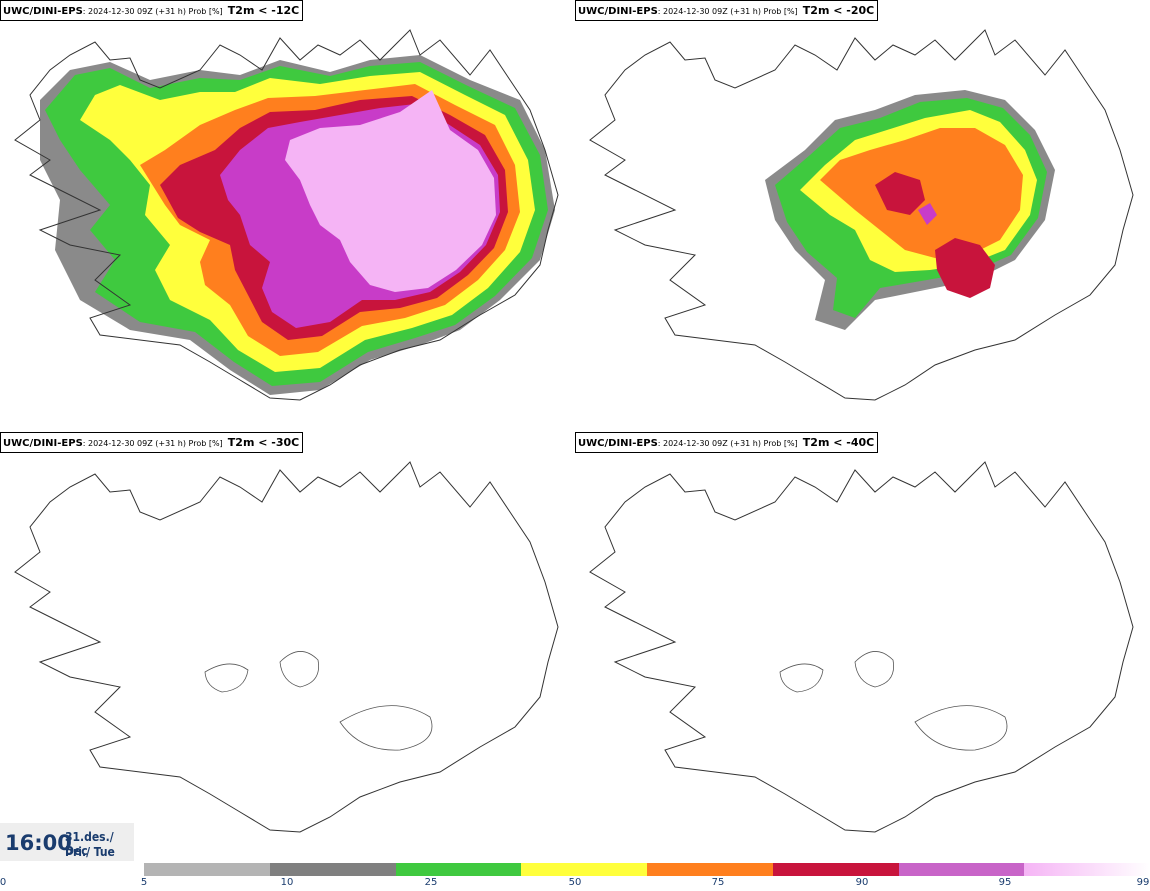  What do you see at coordinates (287, 882) in the screenshot?
I see `colorbar-tick-label: 10` at bounding box center [287, 882].